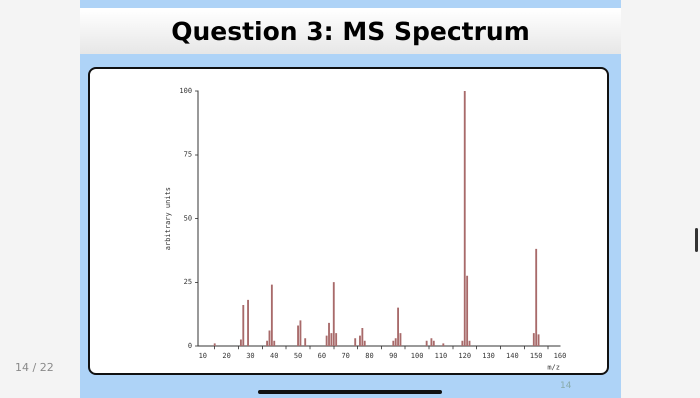 The width and height of the screenshot is (700, 398). I want to click on text: 14, so click(566, 386).